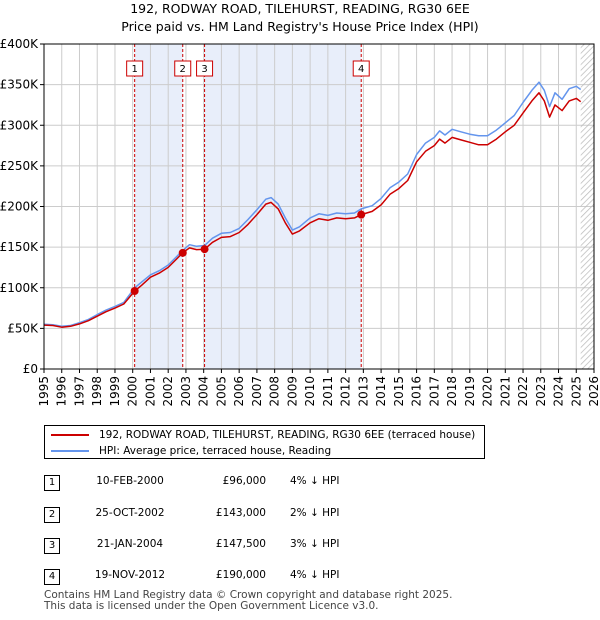  I want to click on sale-marker-label: 3, so click(204, 69).